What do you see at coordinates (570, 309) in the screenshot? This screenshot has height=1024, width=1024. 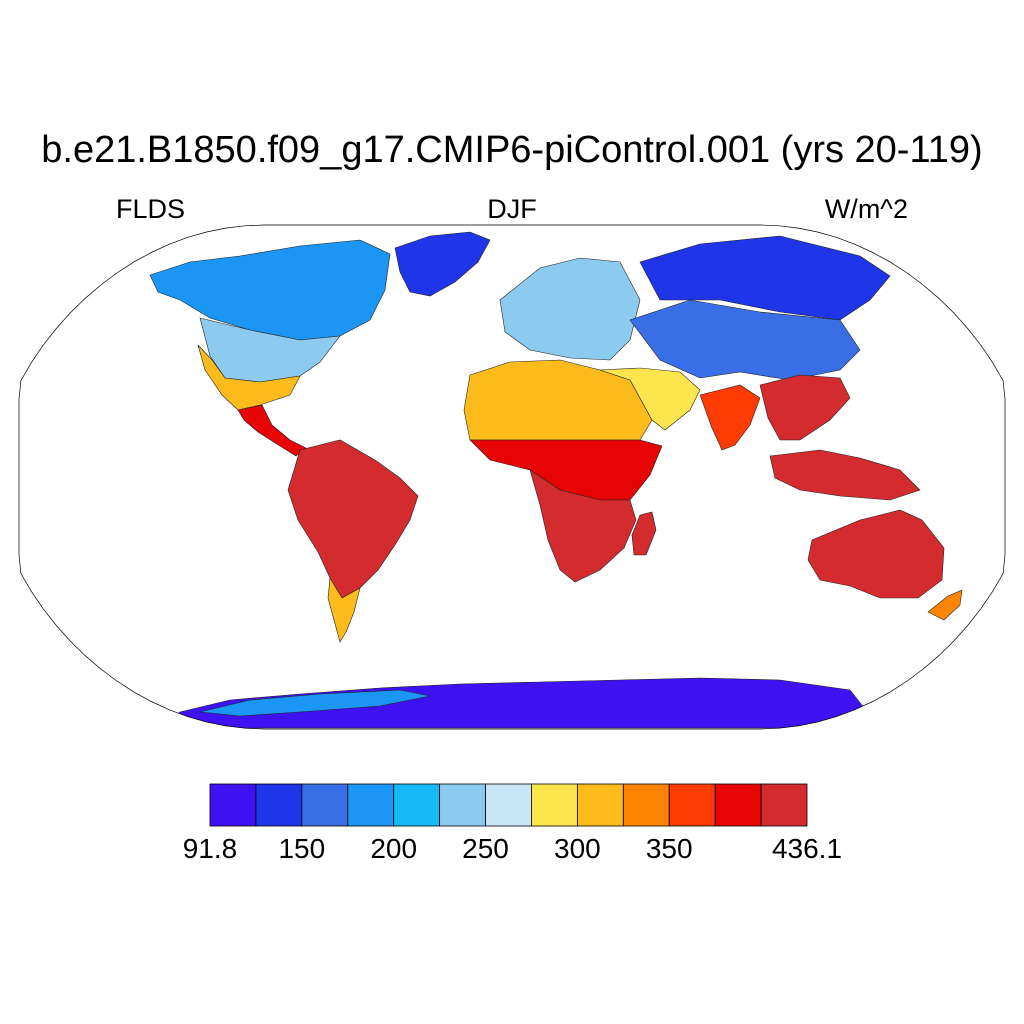 I see `region-europe` at bounding box center [570, 309].